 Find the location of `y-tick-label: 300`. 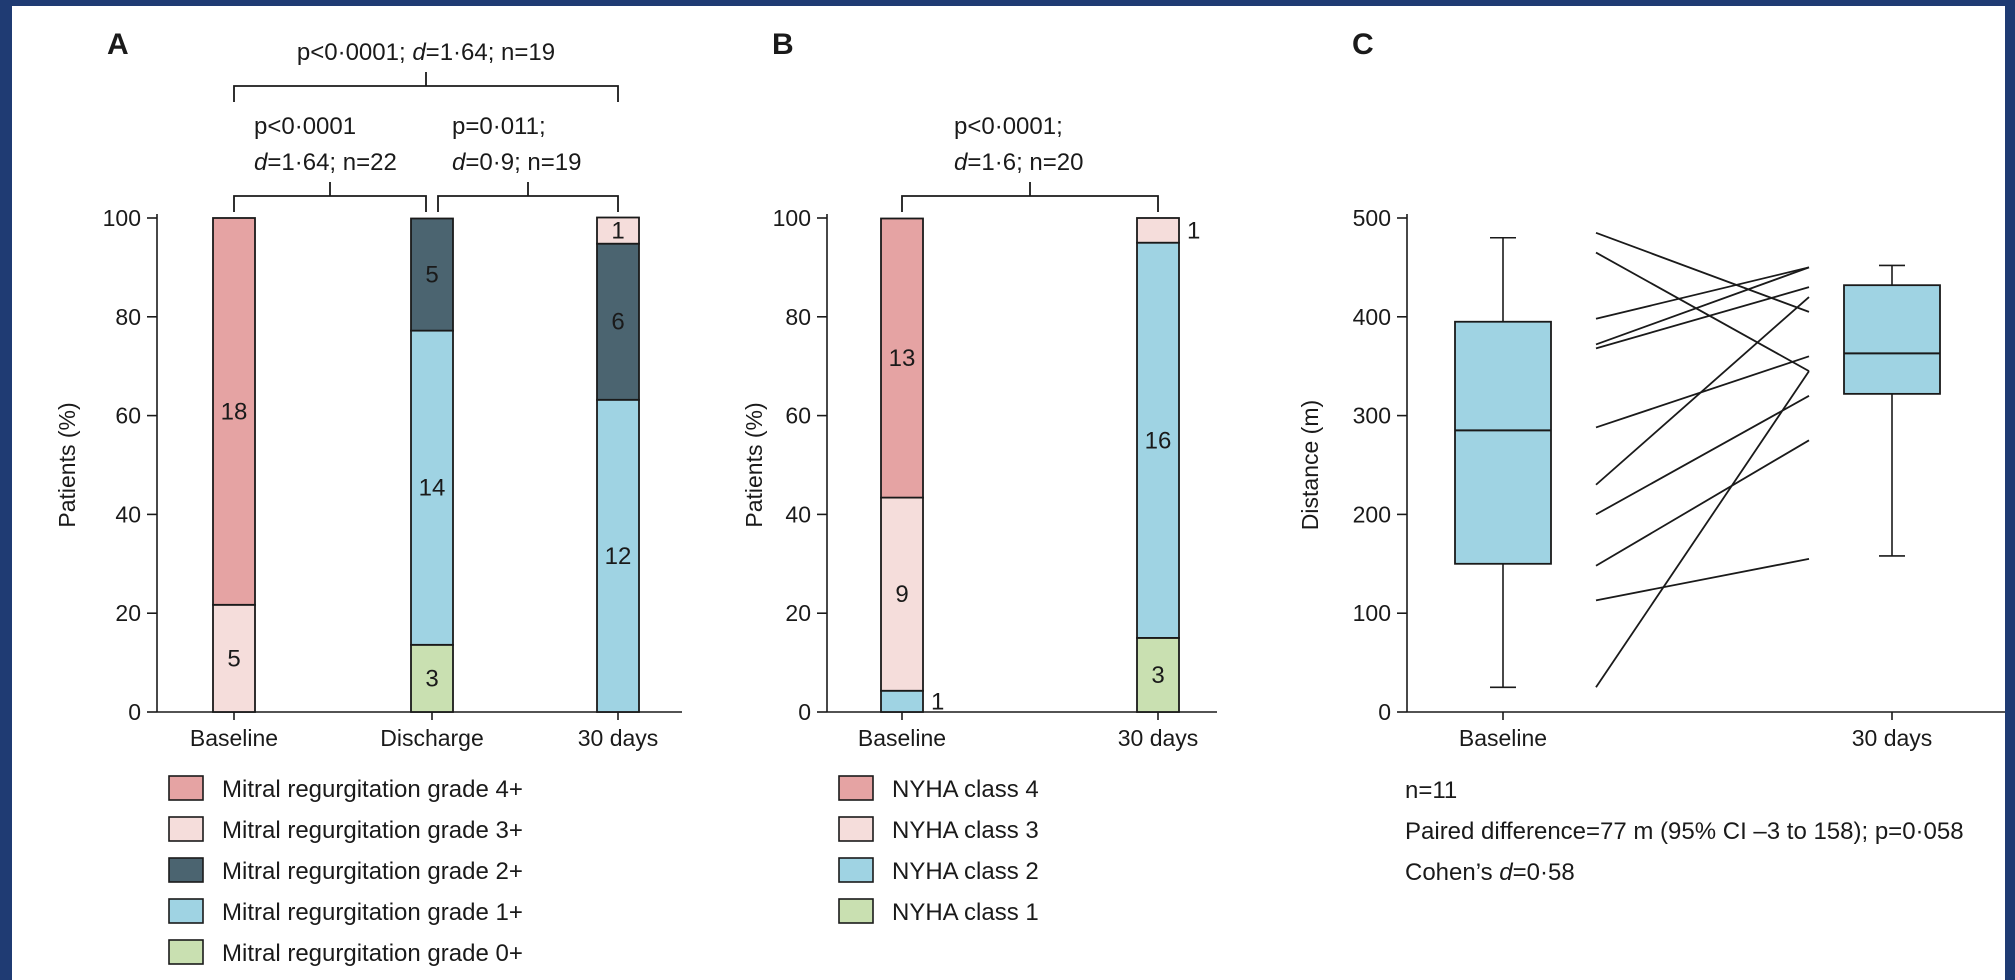

y-tick-label: 300 is located at coordinates (1372, 416).